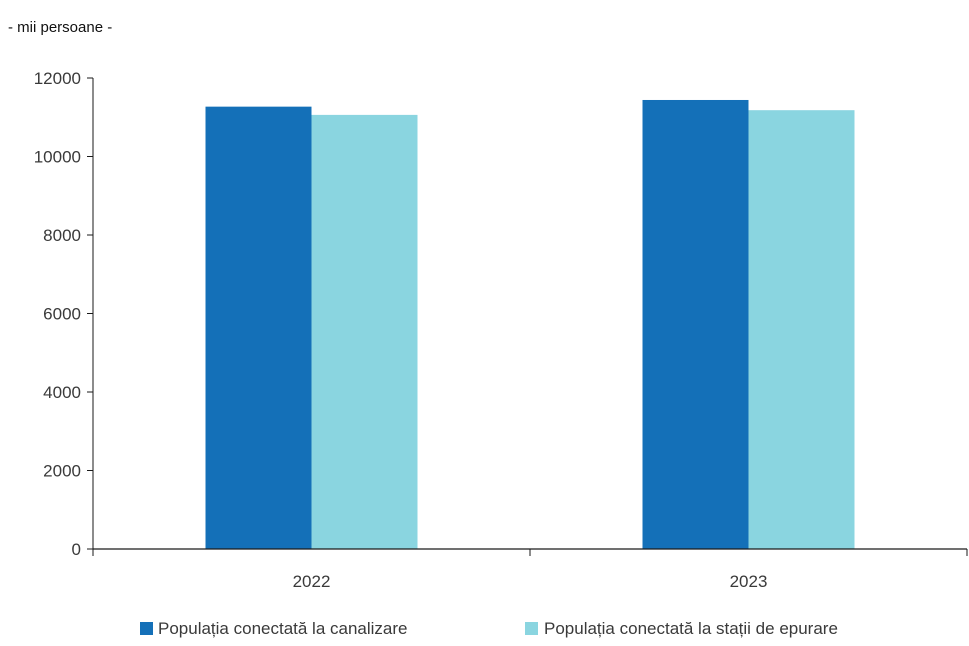 This screenshot has height=646, width=969. I want to click on y-tick-label: 0, so click(76, 549).